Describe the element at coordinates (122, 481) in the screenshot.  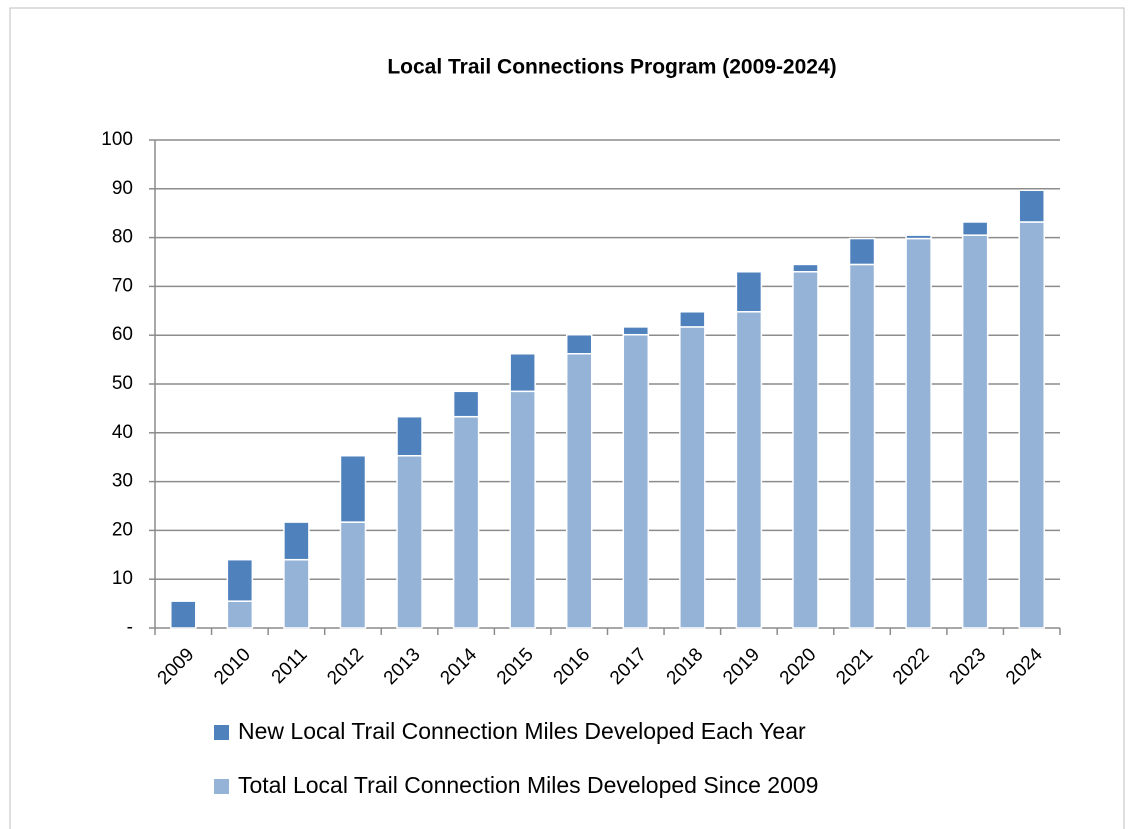
I see `y-tick-label: 30` at that location.